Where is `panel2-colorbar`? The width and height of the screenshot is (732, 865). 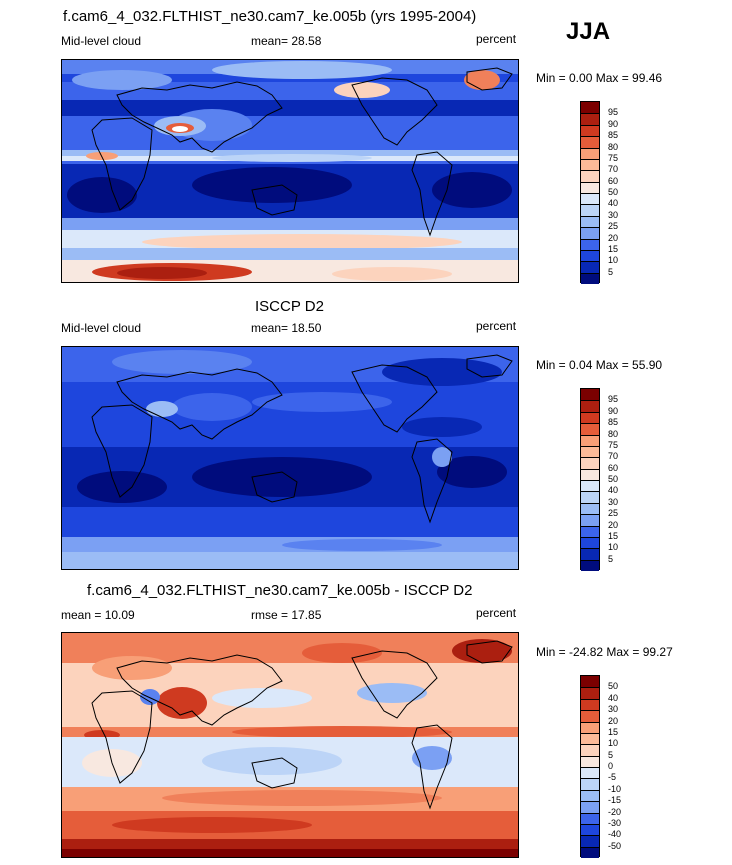 panel2-colorbar is located at coordinates (590, 479).